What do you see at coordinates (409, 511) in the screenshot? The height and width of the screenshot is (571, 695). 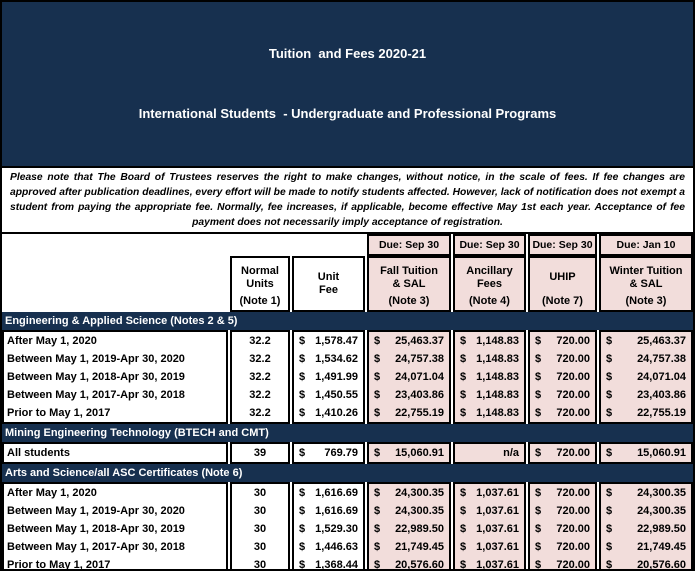 I see `fall-tuition-value: $24,300.35` at bounding box center [409, 511].